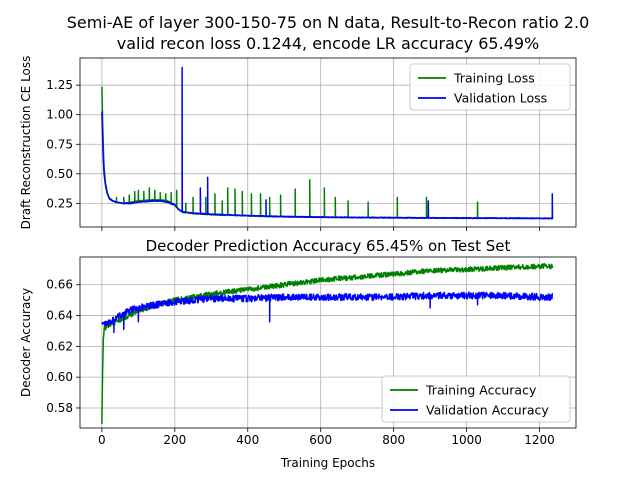 The width and height of the screenshot is (640, 485). Describe the element at coordinates (59, 174) in the screenshot. I see `y-tick-label: 0.50` at that location.